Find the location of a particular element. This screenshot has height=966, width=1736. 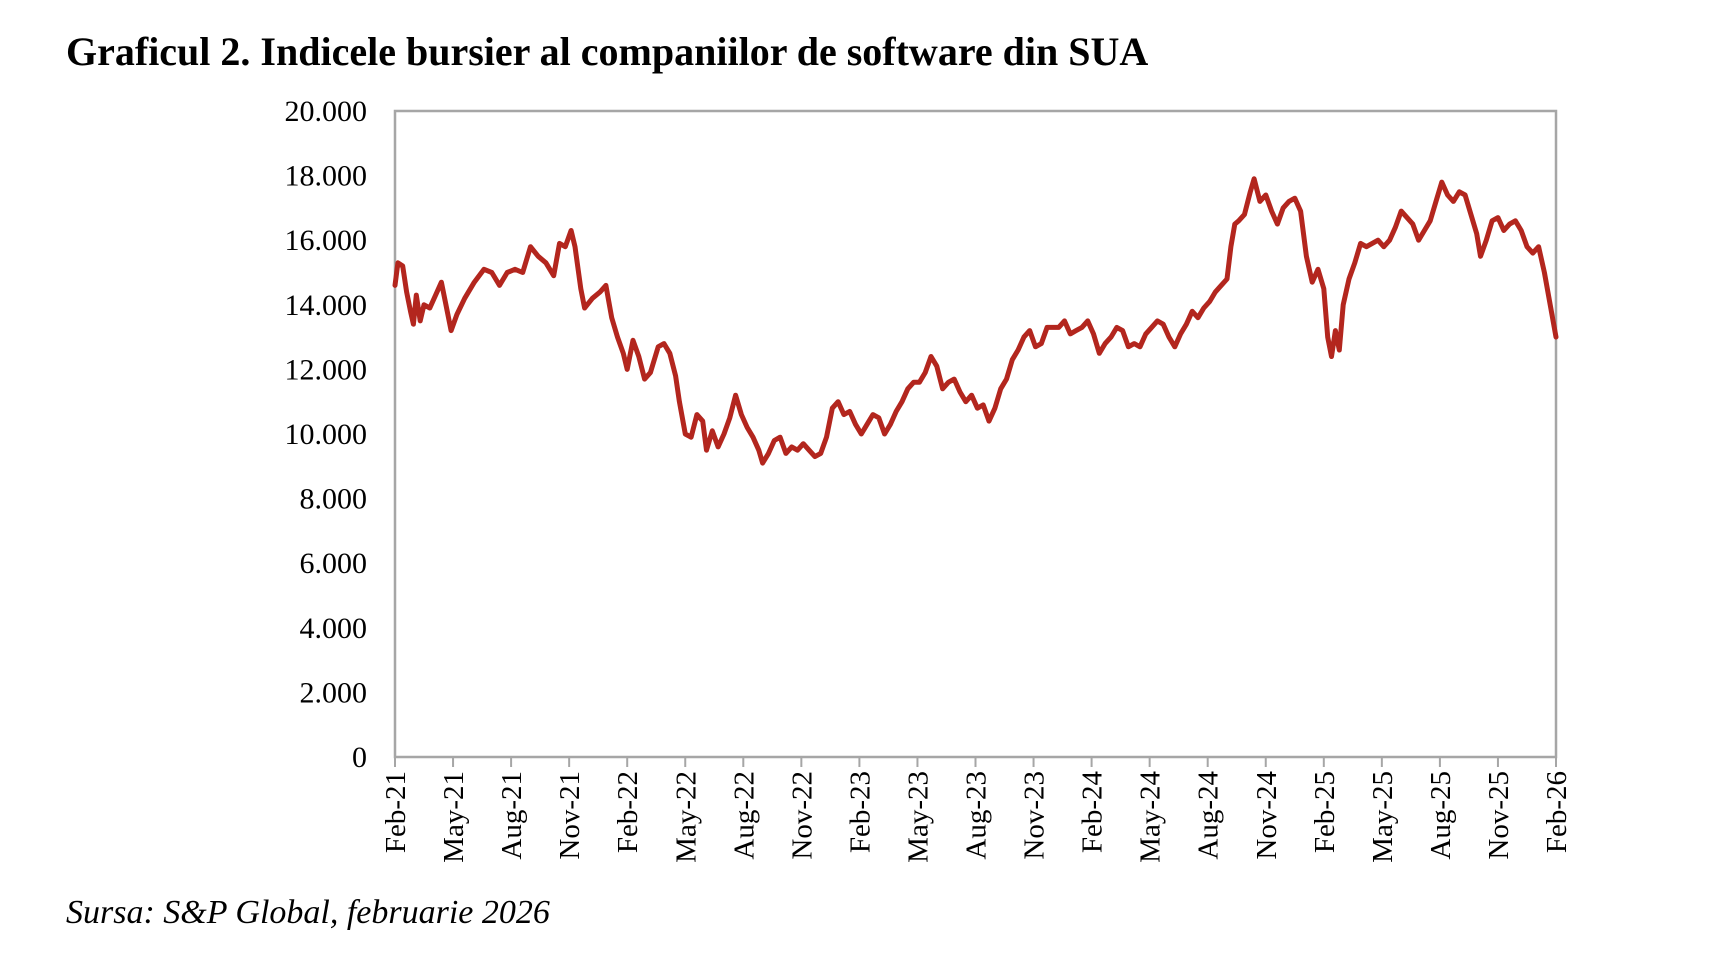

x-tick-label: May-24 is located at coordinates (1151, 817).